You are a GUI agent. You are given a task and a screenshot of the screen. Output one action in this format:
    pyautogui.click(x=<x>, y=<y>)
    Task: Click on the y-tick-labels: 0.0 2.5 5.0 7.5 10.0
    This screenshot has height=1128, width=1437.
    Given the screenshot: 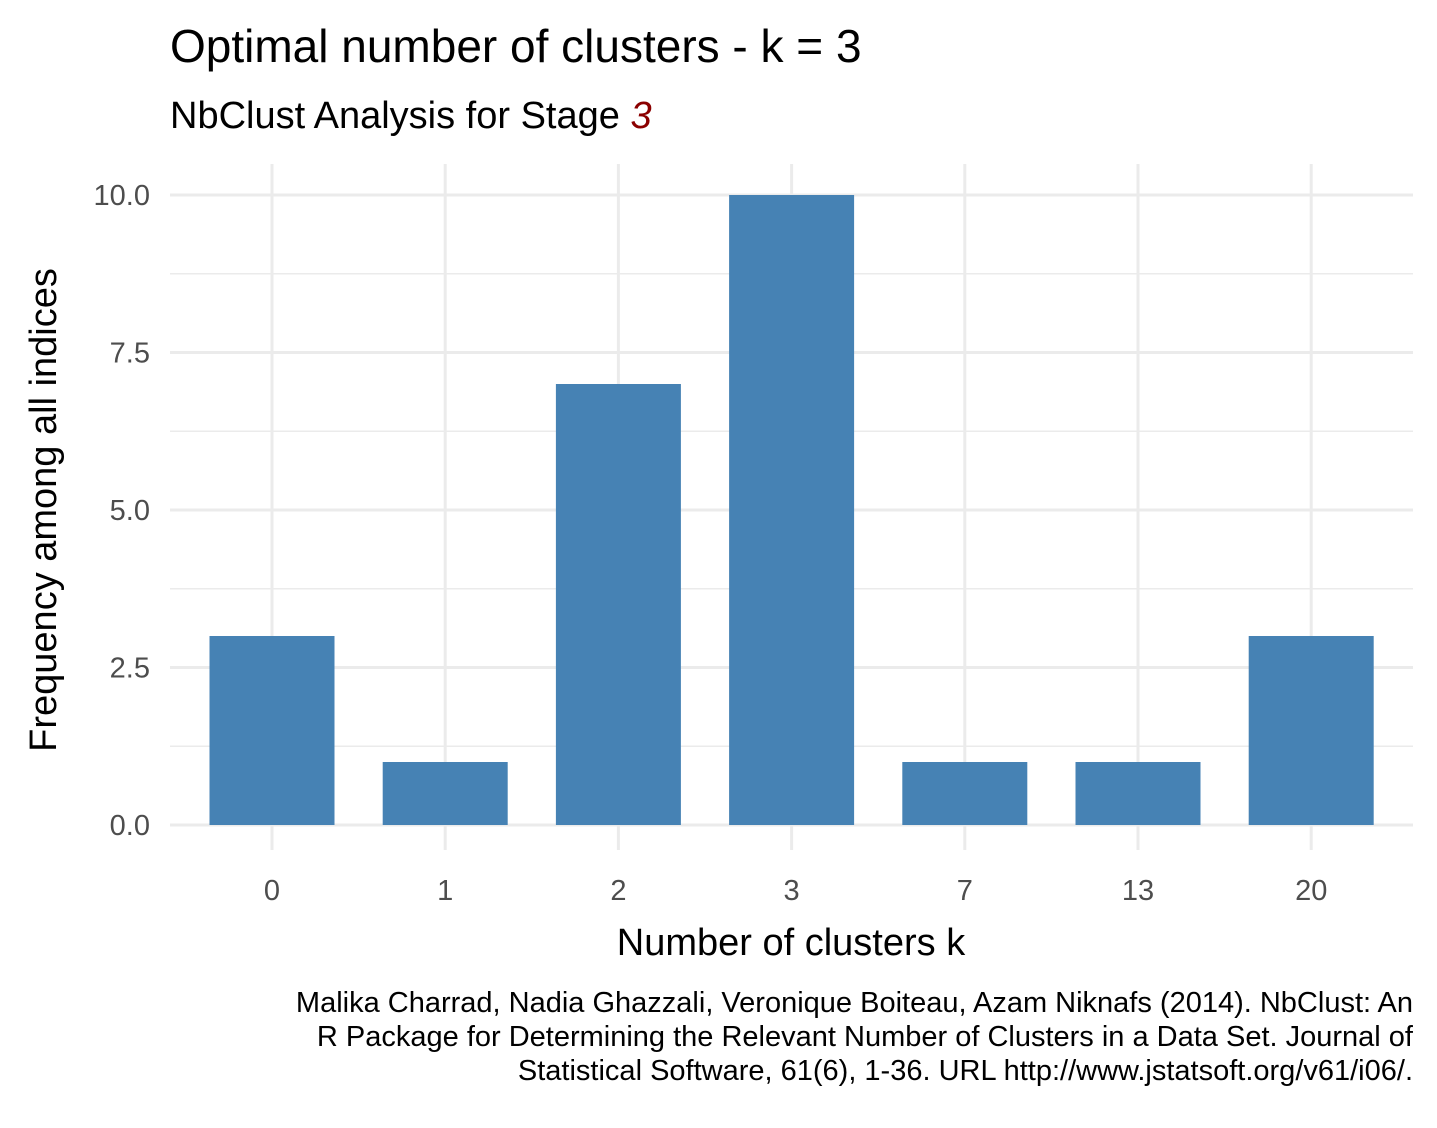 What is the action you would take?
    pyautogui.click(x=122, y=511)
    